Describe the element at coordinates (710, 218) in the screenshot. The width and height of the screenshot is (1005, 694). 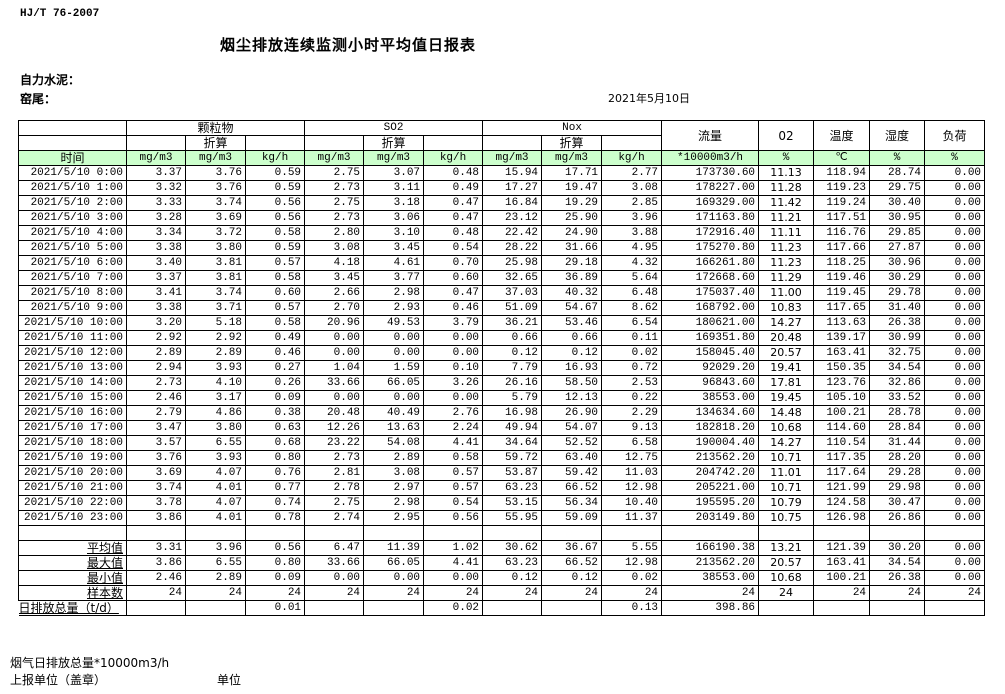
I see `value-cell: 171163.80` at that location.